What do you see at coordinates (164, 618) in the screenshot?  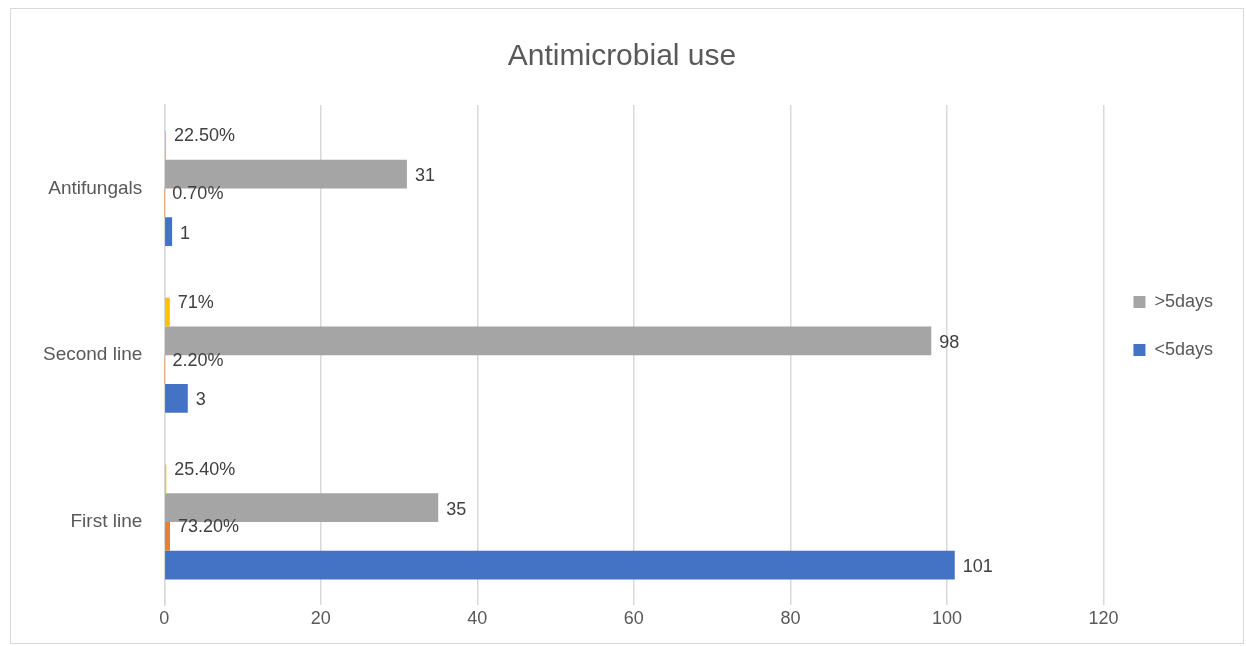 I see `x-tick-label: 0` at bounding box center [164, 618].